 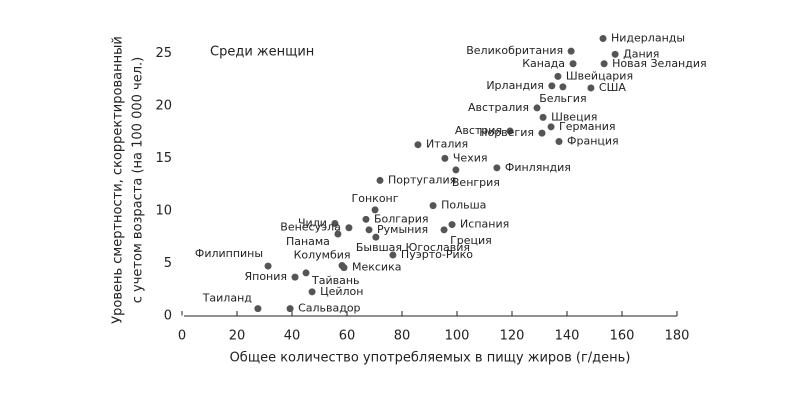 What do you see at coordinates (538, 167) in the screenshot?
I see `point-label: Финляндия` at bounding box center [538, 167].